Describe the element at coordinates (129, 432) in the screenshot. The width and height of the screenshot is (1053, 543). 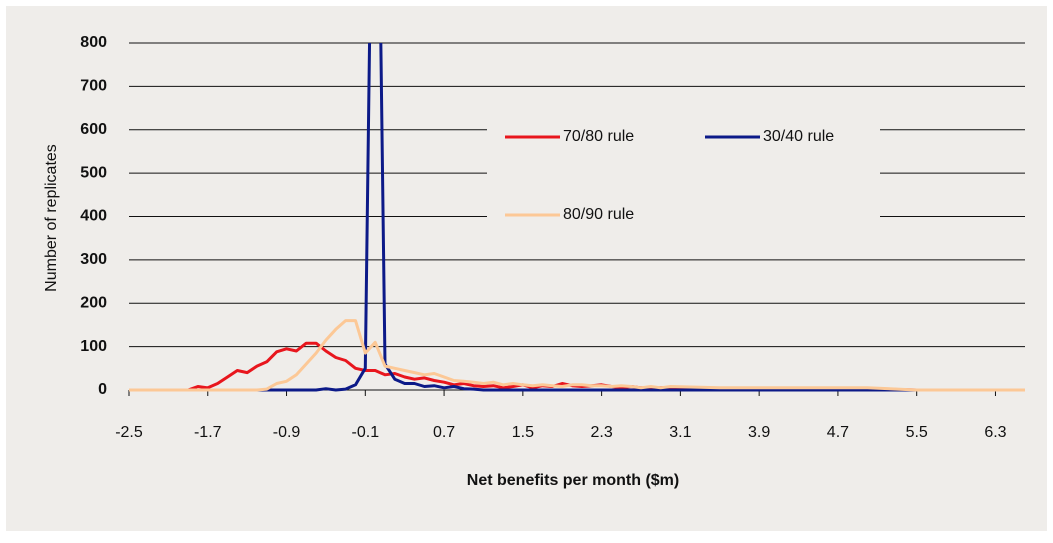
I see `x-tick-label: -2.5` at that location.